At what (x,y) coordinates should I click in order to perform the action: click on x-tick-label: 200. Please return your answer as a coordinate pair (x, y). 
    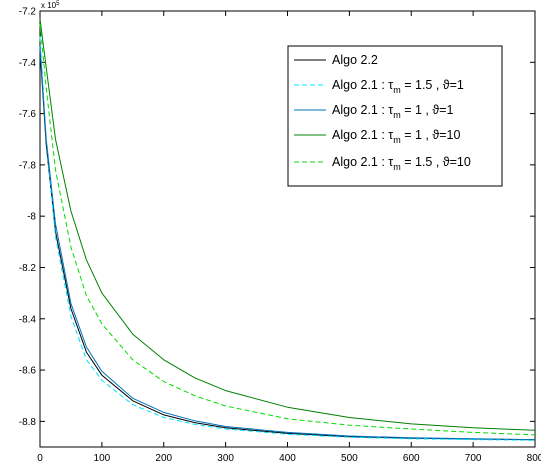
    Looking at the image, I should click on (163, 458).